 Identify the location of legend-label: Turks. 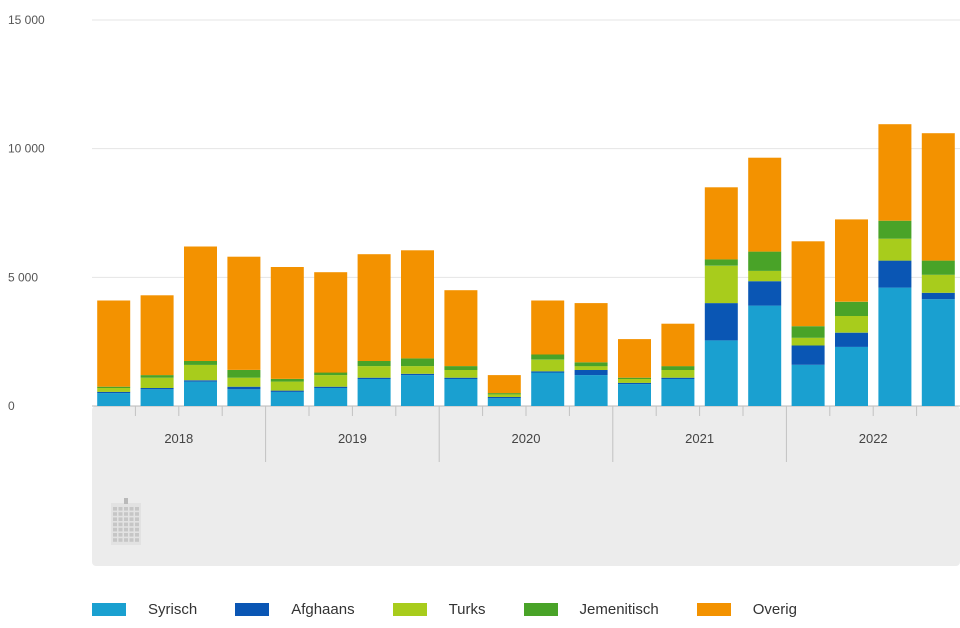
(467, 609).